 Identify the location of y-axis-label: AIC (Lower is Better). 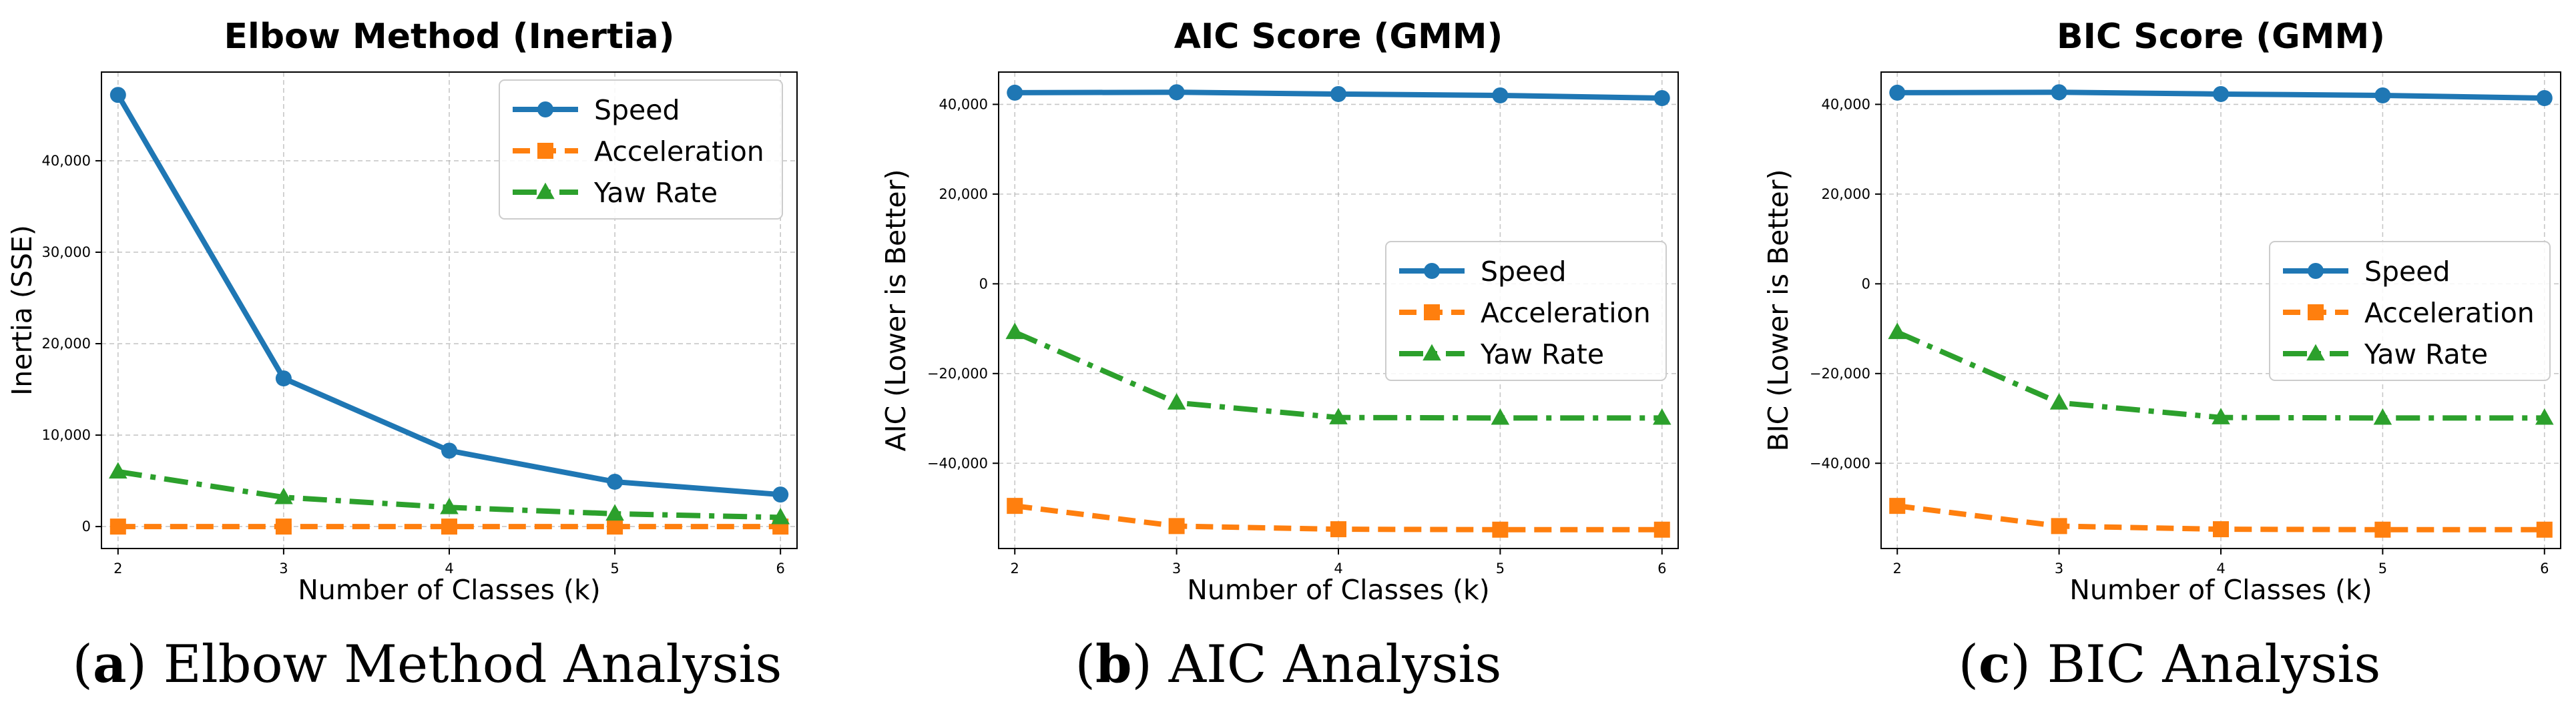
(896, 310).